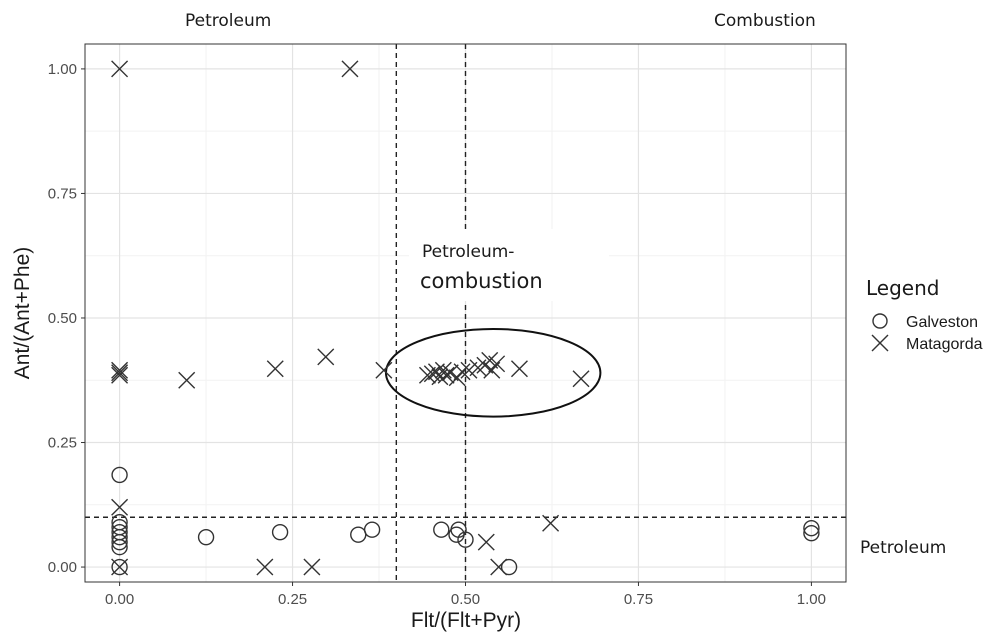  I want to click on petroleum-combustion-label-background, so click(509, 265).